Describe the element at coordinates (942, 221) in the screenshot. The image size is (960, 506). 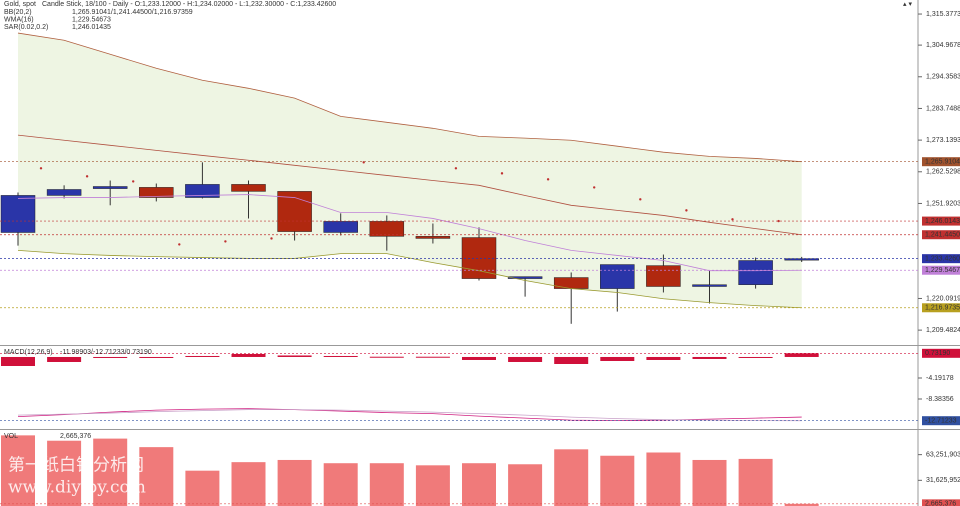
I see `price-label: 1,246.01435` at that location.